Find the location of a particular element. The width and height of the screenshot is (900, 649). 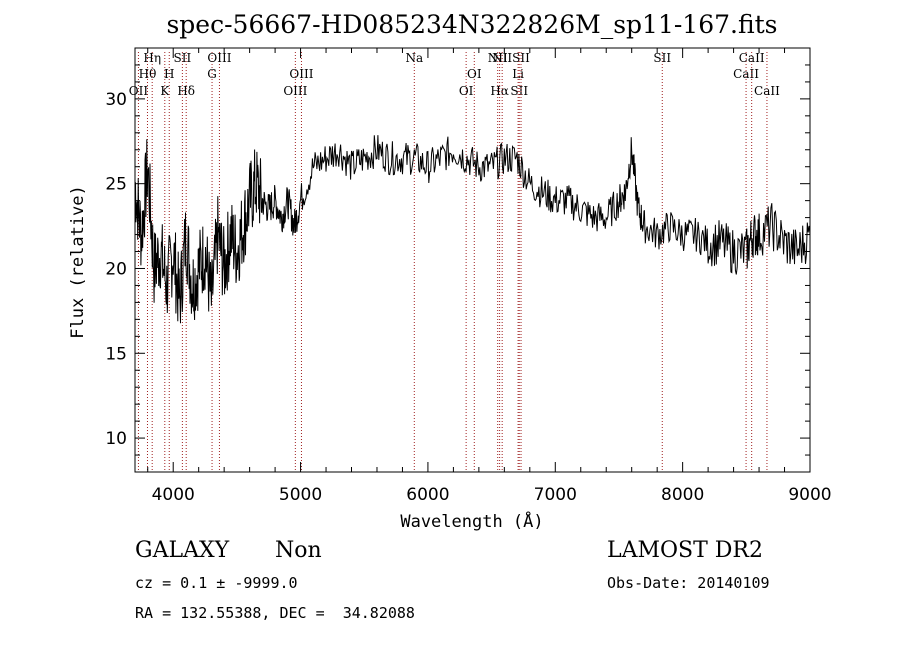

x-tick-label: 7000 is located at coordinates (555, 495).